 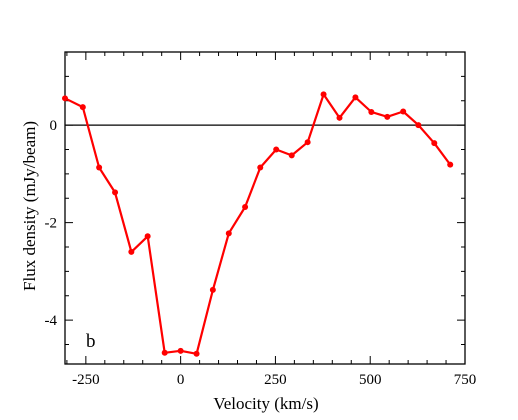 What do you see at coordinates (51, 321) in the screenshot?
I see `y-tick-label: -4` at bounding box center [51, 321].